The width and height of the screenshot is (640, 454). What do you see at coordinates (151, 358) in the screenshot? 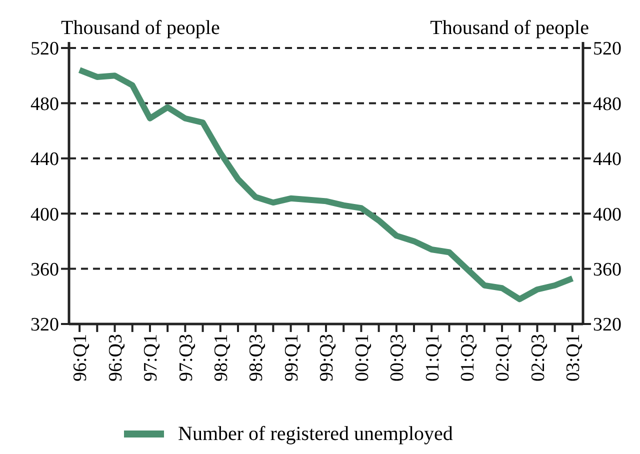
I see `x-tick-label: 97:Q1` at bounding box center [151, 358].